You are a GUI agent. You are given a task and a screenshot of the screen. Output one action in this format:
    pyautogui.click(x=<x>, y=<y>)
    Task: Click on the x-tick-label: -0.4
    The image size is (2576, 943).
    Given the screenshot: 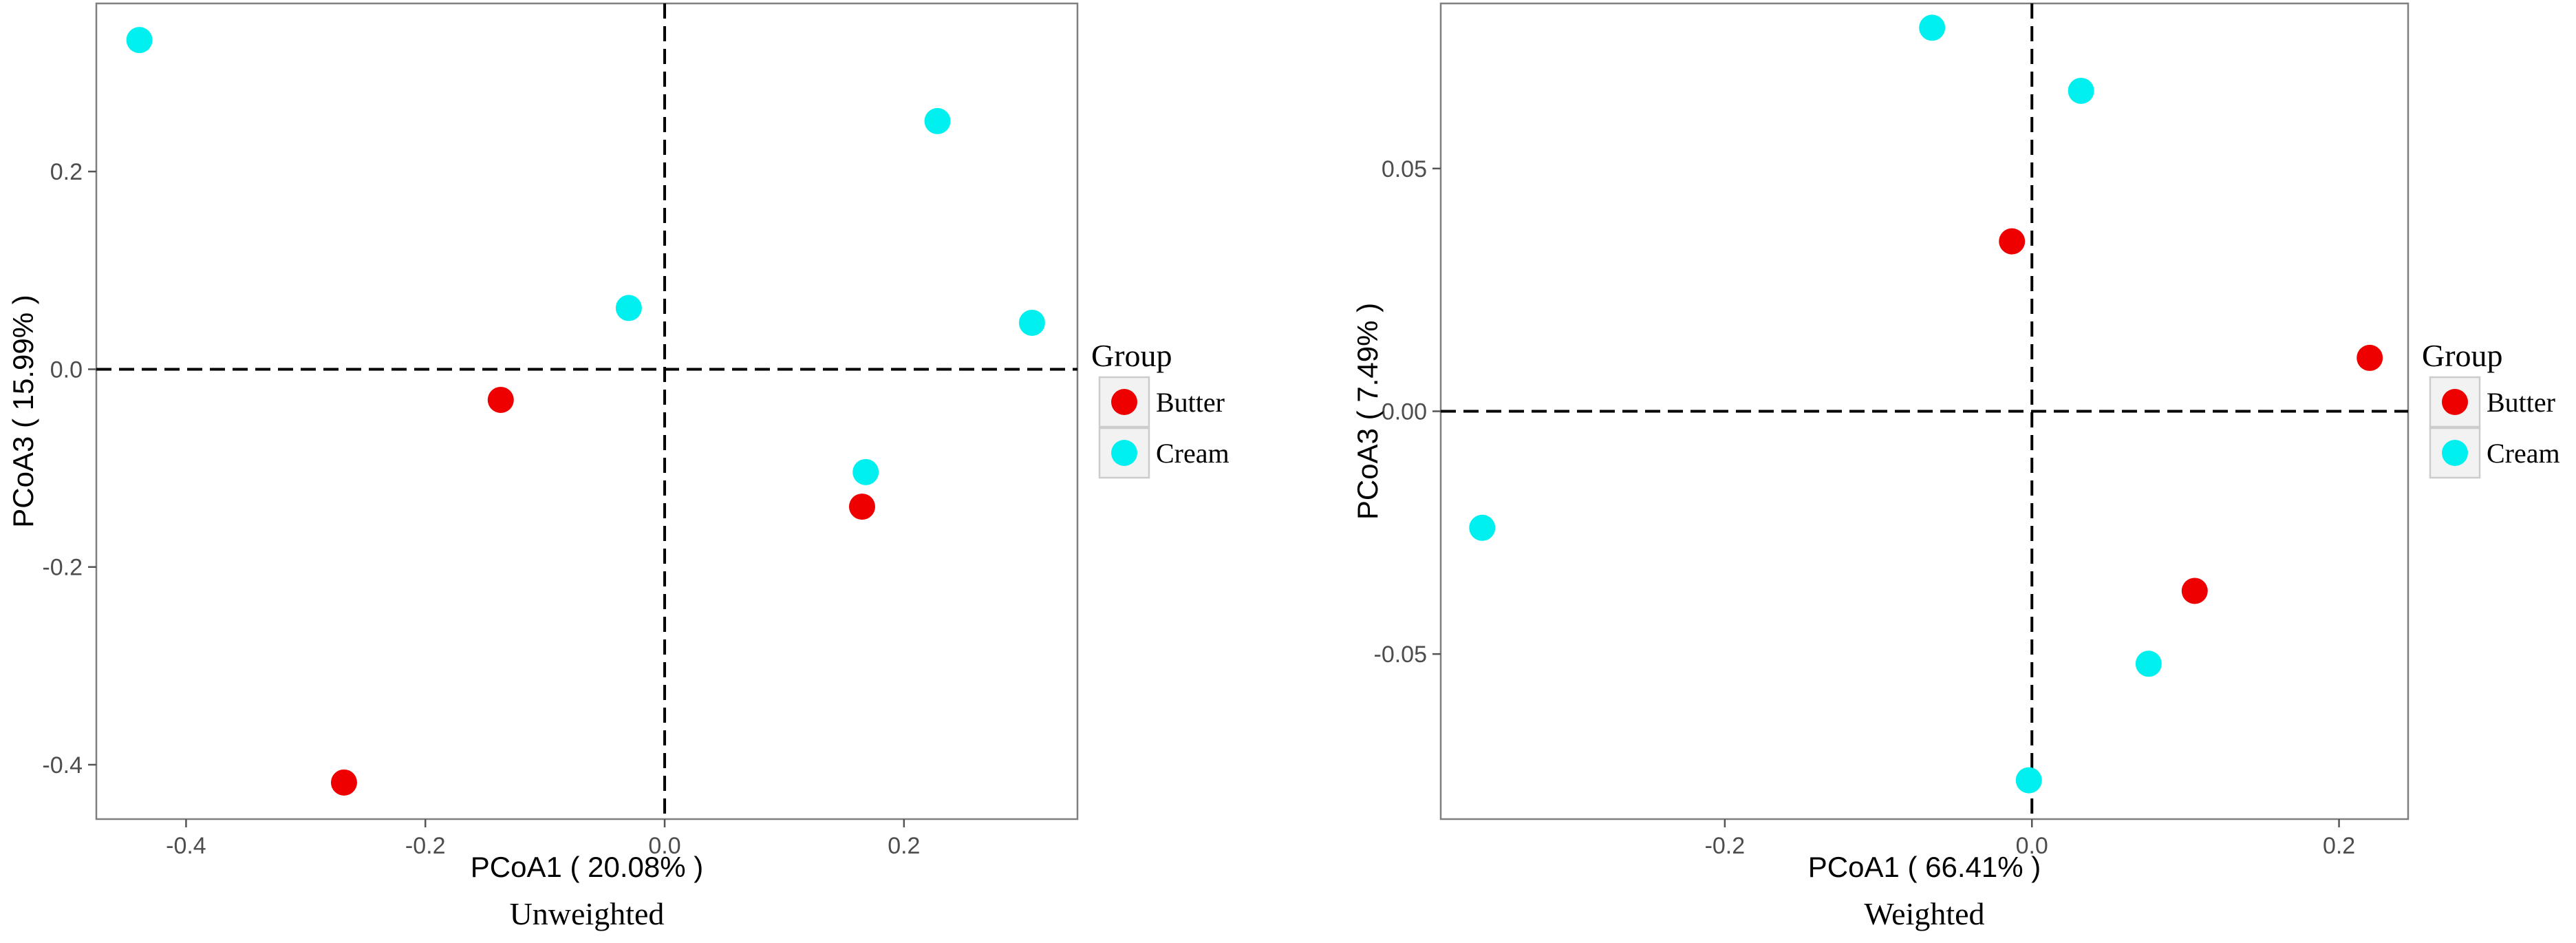 What is the action you would take?
    pyautogui.click(x=186, y=846)
    